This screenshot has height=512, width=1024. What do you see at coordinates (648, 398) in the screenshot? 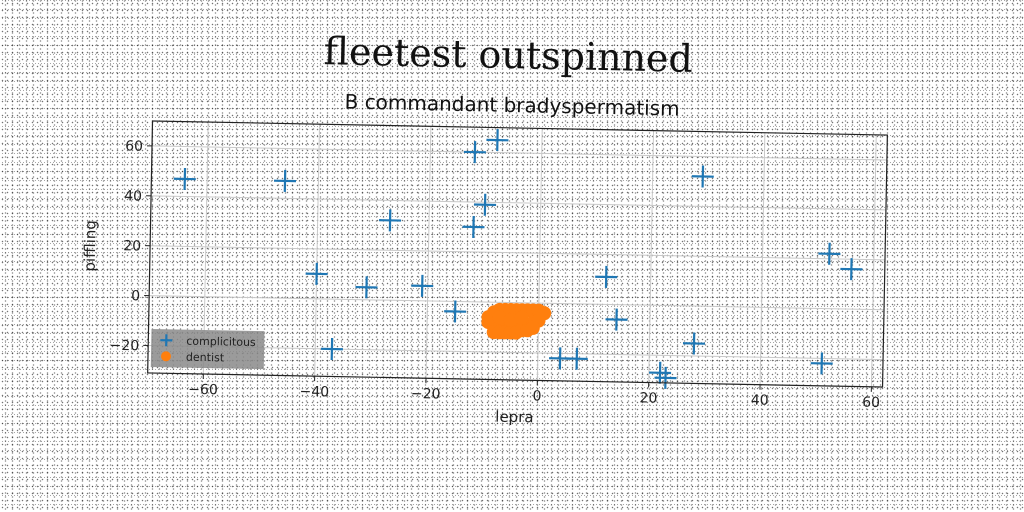
I see `x-tick-label: 20` at bounding box center [648, 398].